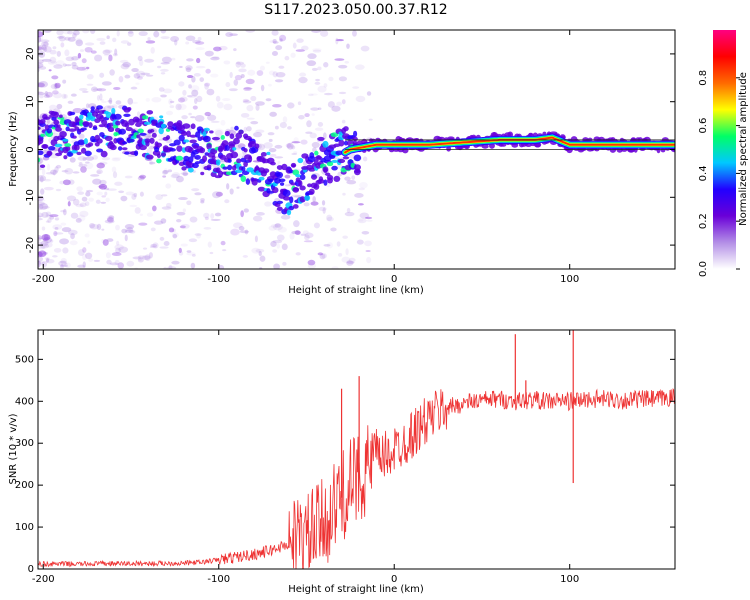 Image resolution: width=750 pixels, height=600 pixels. What do you see at coordinates (743, 149) in the screenshot?
I see `colorbar-label: Normalized spectral amplitude` at bounding box center [743, 149].